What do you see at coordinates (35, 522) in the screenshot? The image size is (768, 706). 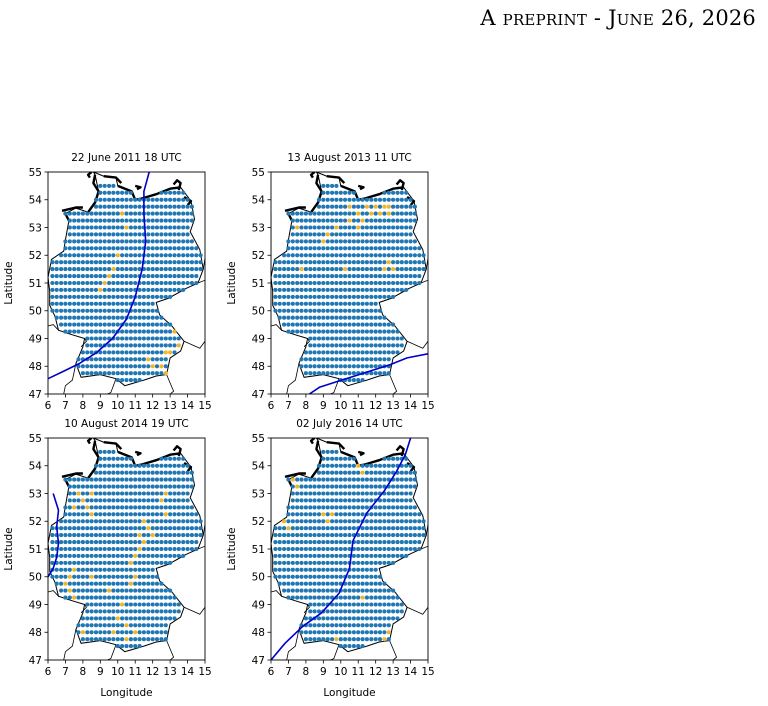 I see `y-tick-label: 52` at bounding box center [35, 522].